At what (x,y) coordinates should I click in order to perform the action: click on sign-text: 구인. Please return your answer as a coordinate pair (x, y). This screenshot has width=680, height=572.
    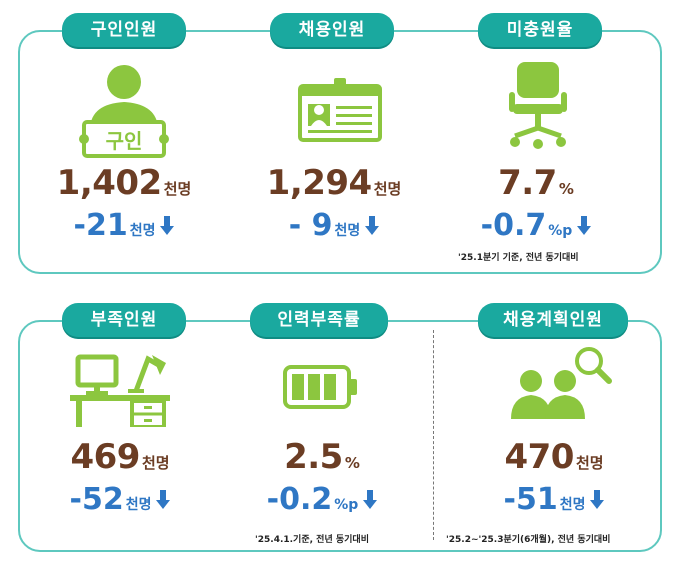
    Looking at the image, I should click on (124, 141).